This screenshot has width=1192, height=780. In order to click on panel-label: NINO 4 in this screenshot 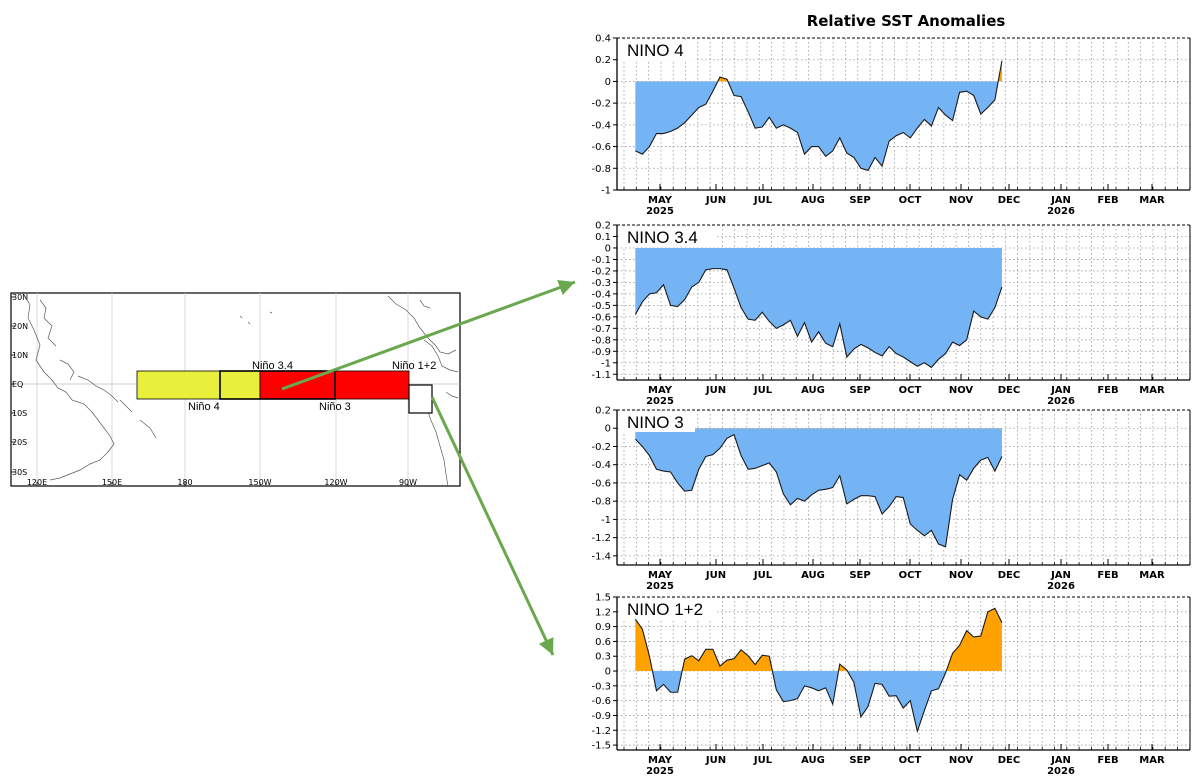, I will do `click(655, 50)`.